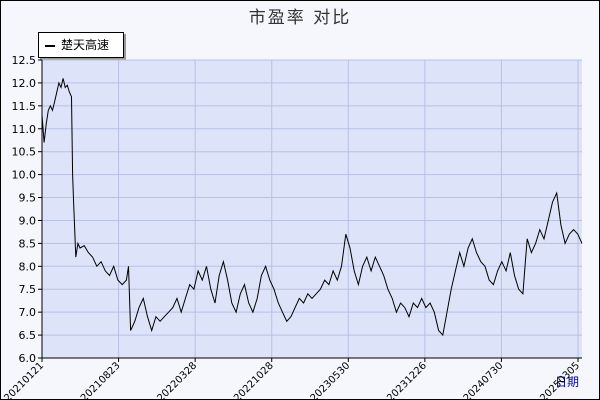 The image size is (600, 400). What do you see at coordinates (28, 312) in the screenshot?
I see `y-tick-label: 7.0` at bounding box center [28, 312].